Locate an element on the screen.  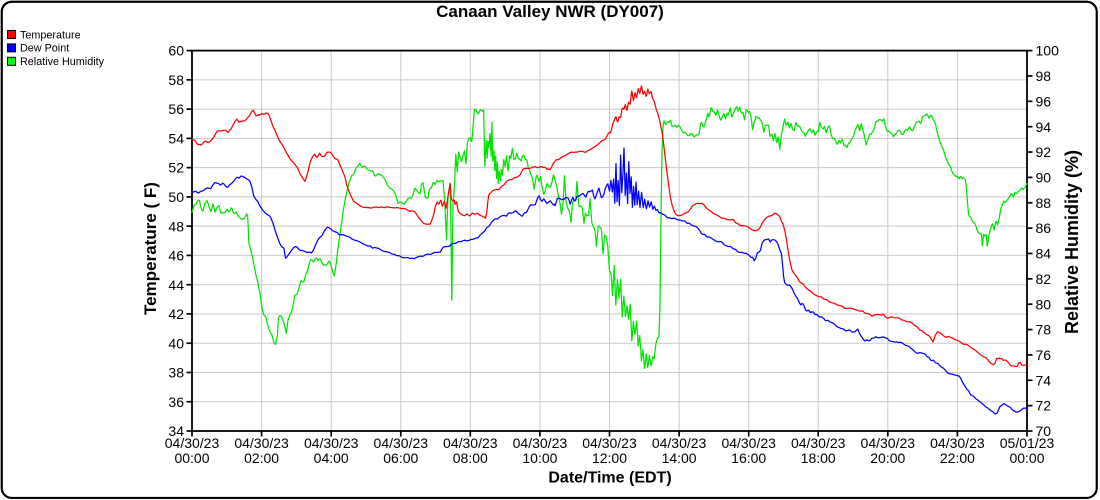
svg-text: 40 is located at coordinates (176, 343).